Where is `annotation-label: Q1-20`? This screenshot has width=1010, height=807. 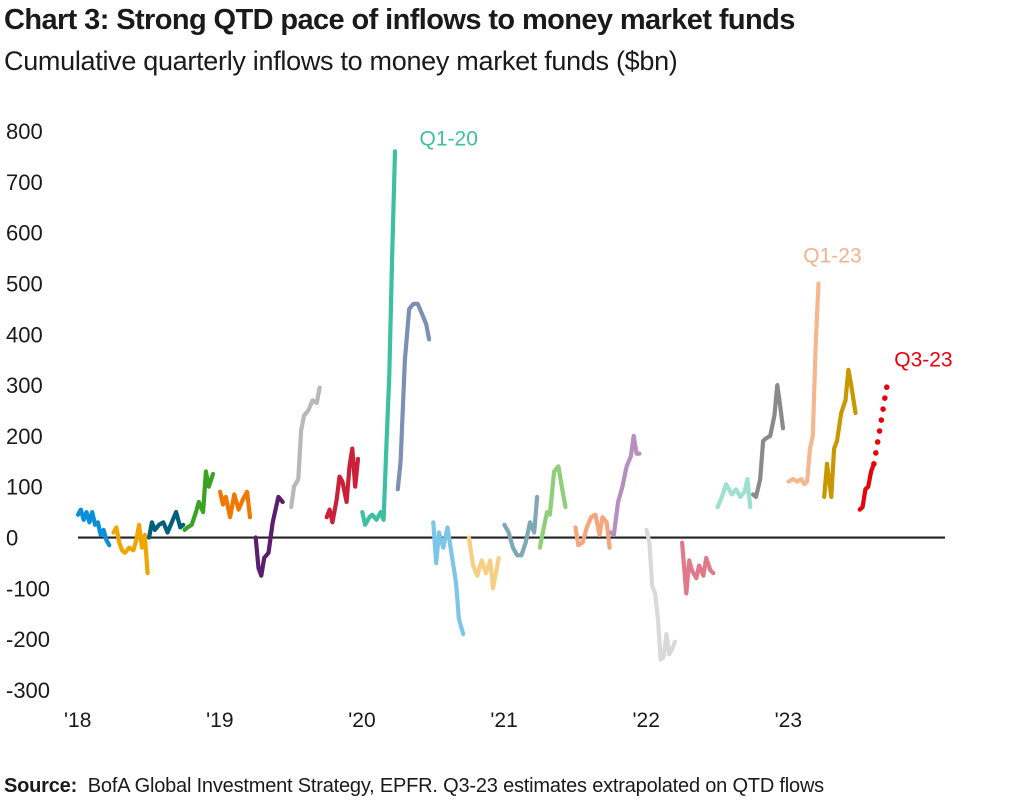 annotation-label: Q1-20 is located at coordinates (449, 139).